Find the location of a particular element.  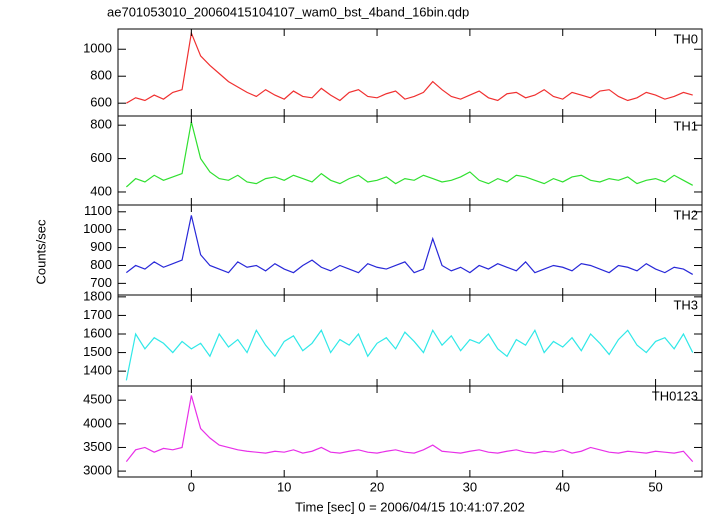

panel-label: TH1 is located at coordinates (685, 125).